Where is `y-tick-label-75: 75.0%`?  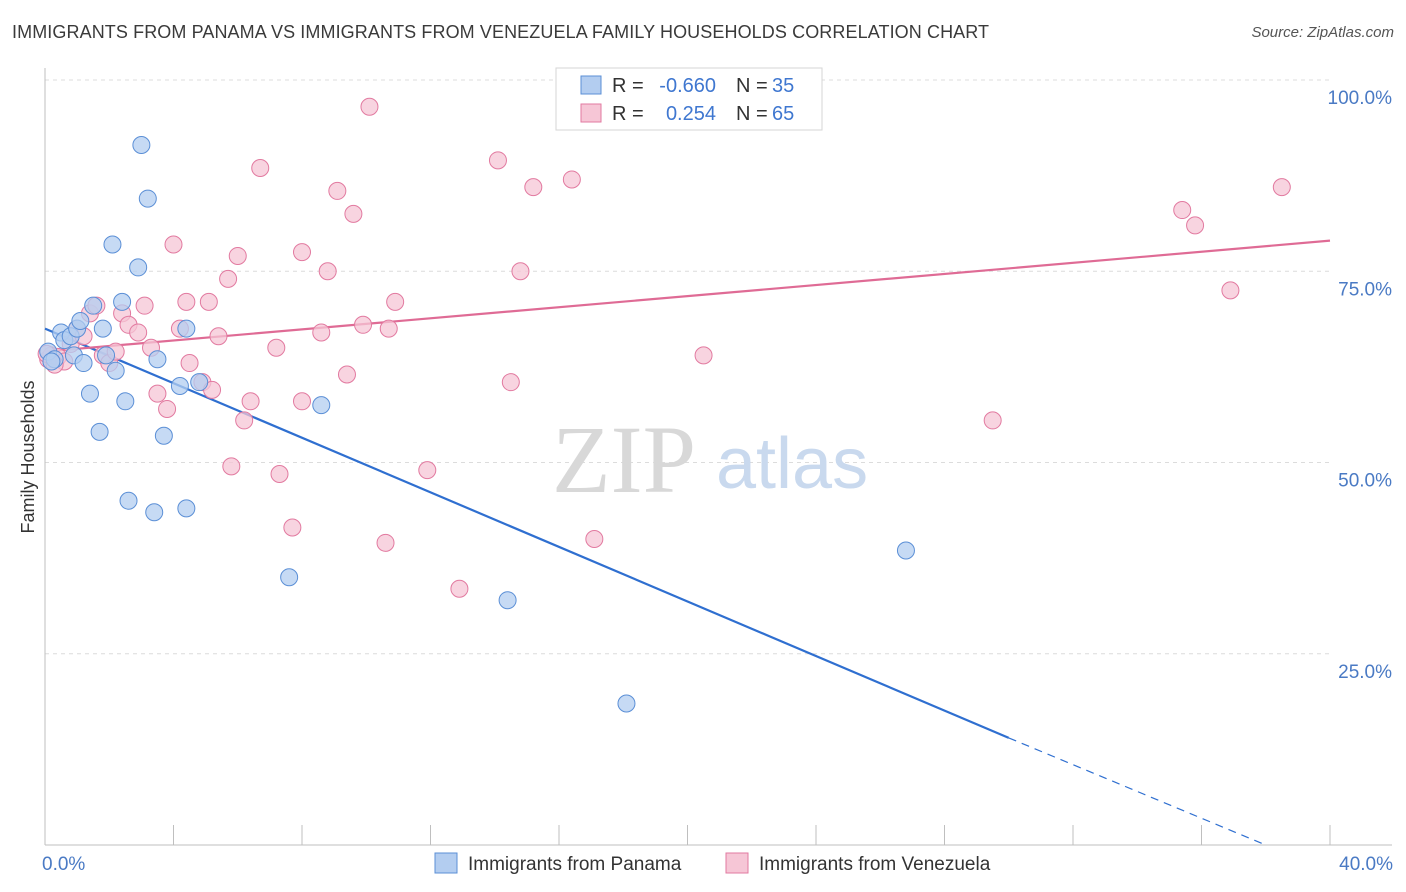
y-tick-label-75: 75.0% is located at coordinates (1365, 289).